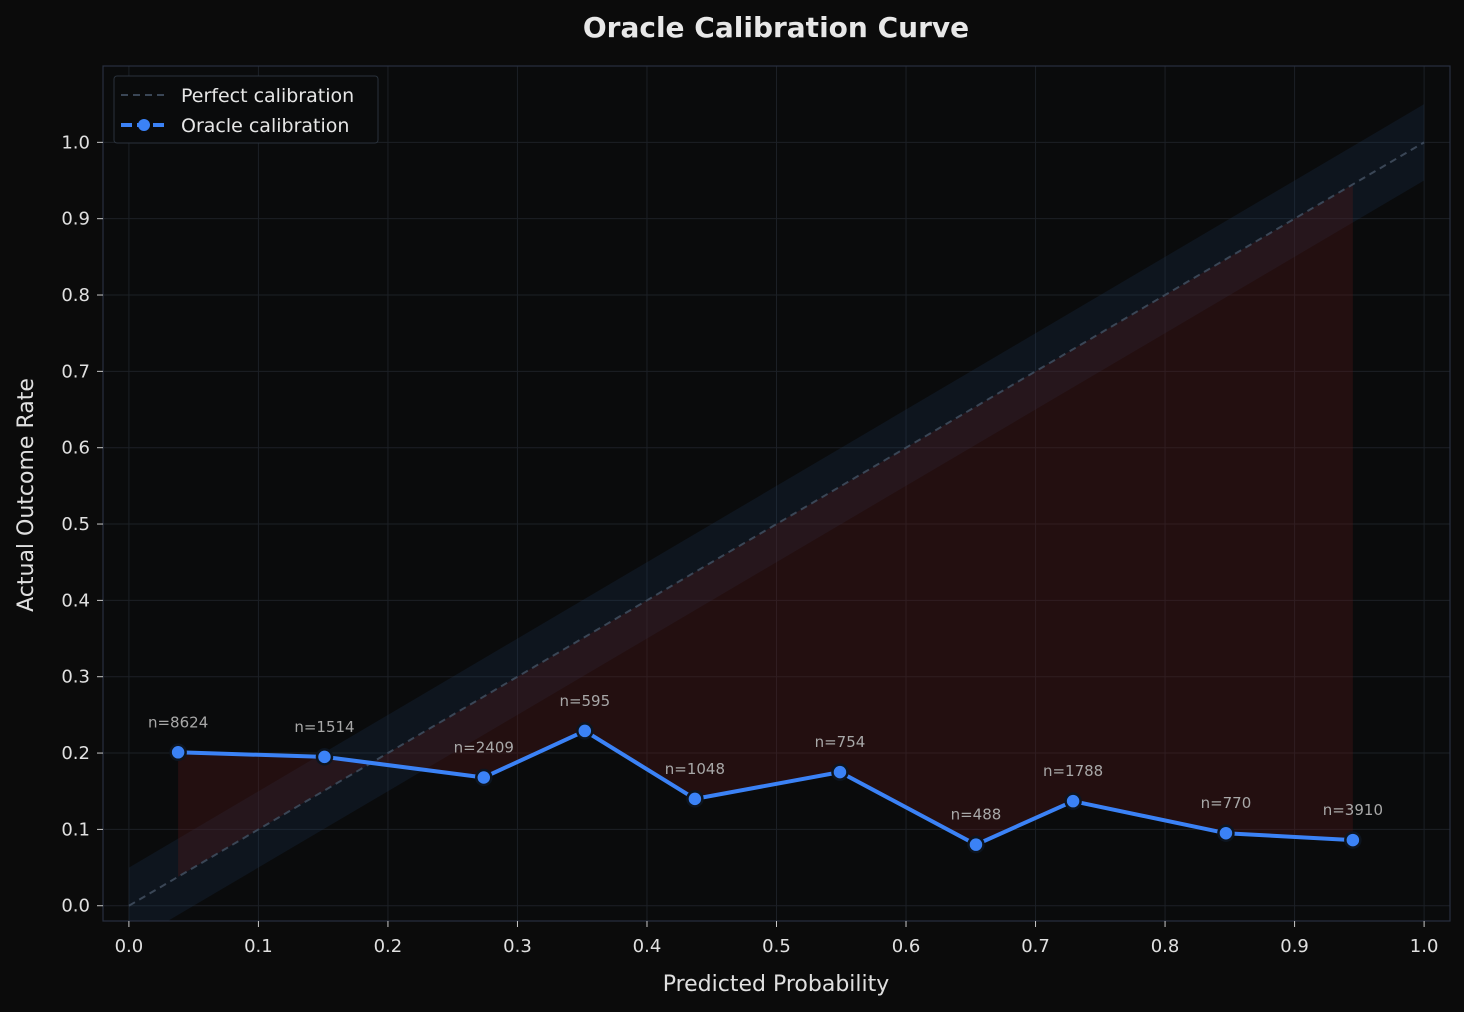 The height and width of the screenshot is (1012, 1464). Describe the element at coordinates (267, 96) in the screenshot. I see `legend-label-perfect: Perfect calibration` at that location.